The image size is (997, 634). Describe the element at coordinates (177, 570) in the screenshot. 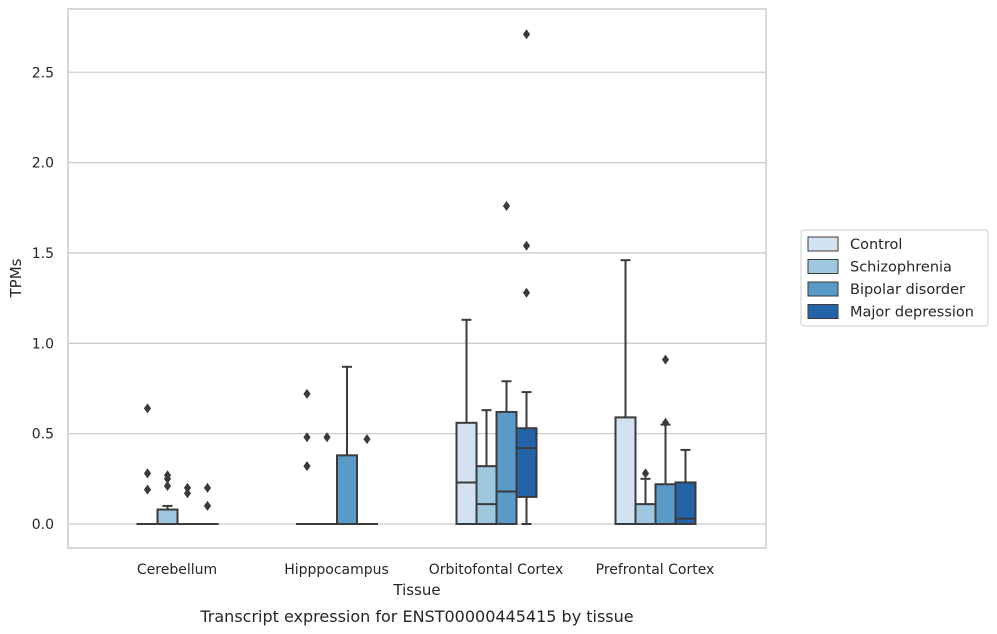

I see `x-tick-label: Cerebellum` at that location.